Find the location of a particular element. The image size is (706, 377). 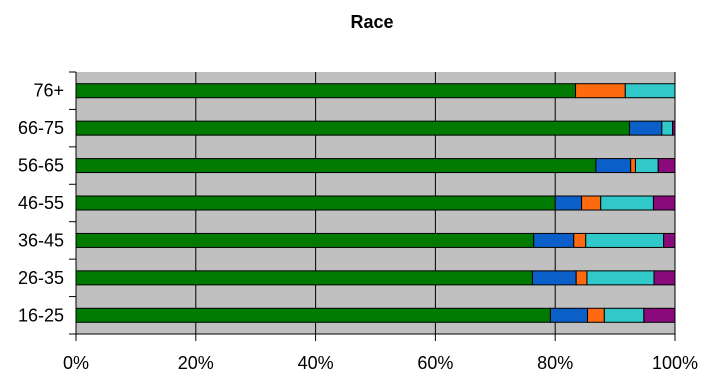

x-tick-label: 0% is located at coordinates (76, 363).